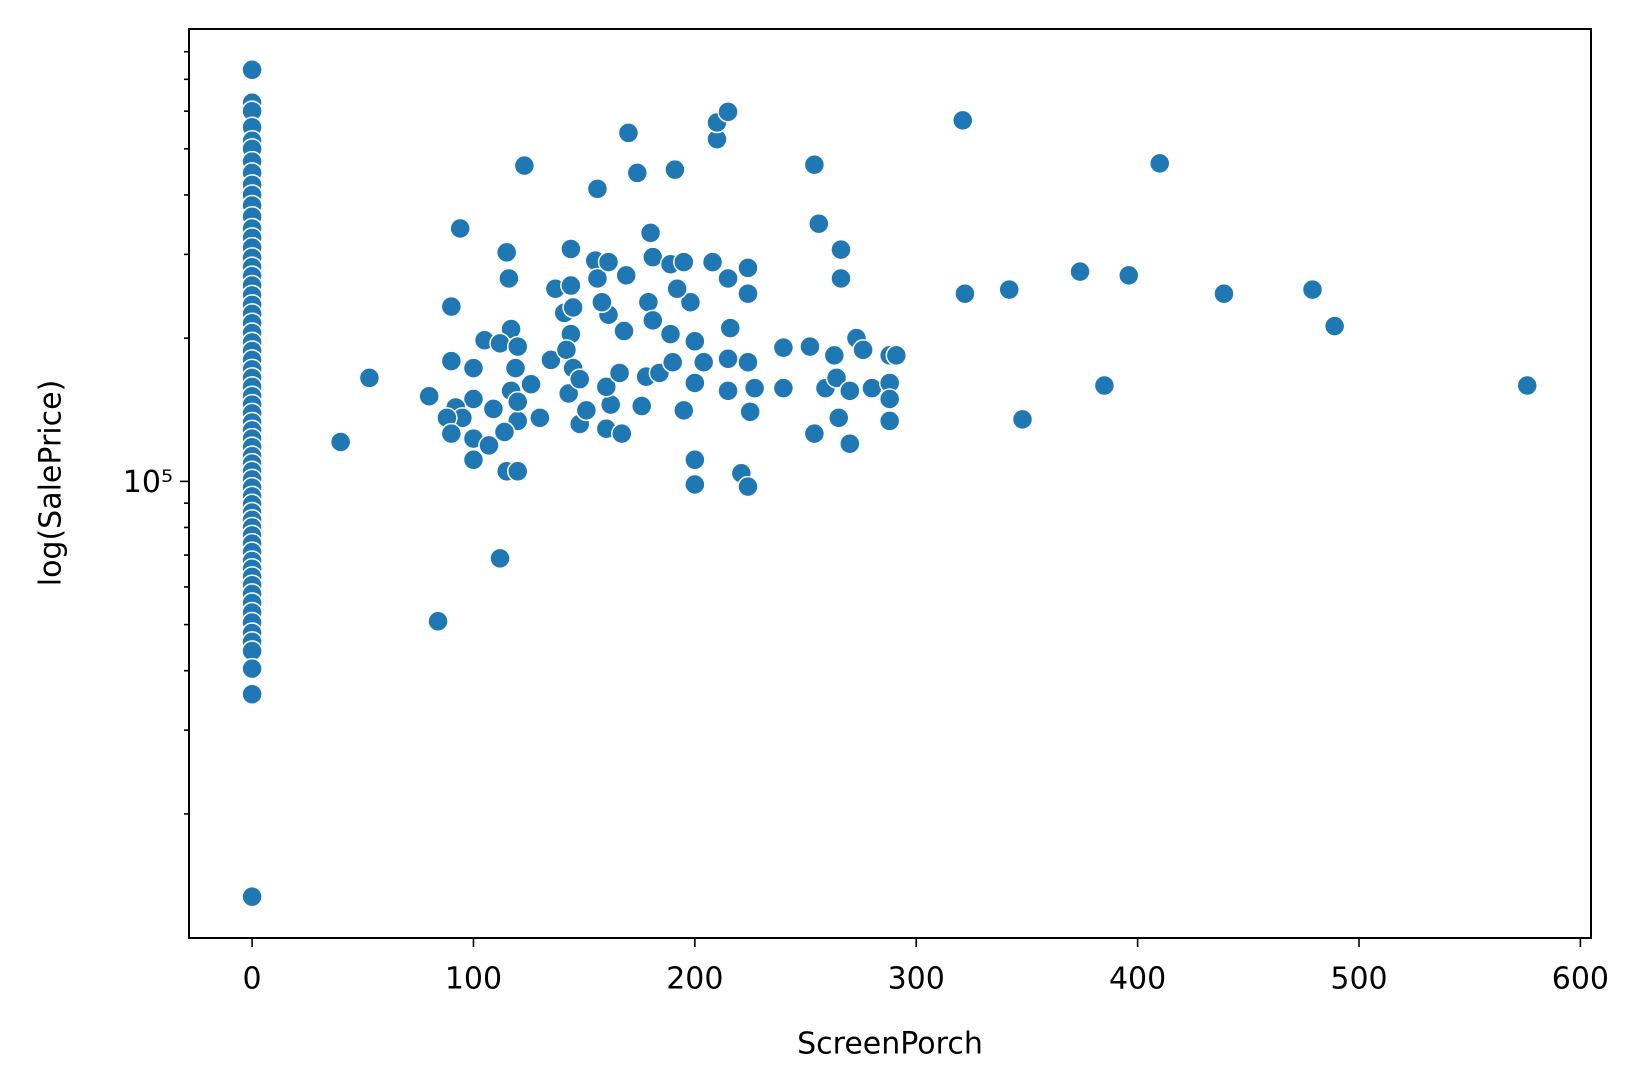 The image size is (1641, 1091). What do you see at coordinates (1358, 979) in the screenshot?
I see `x-tick-label: 500` at bounding box center [1358, 979].